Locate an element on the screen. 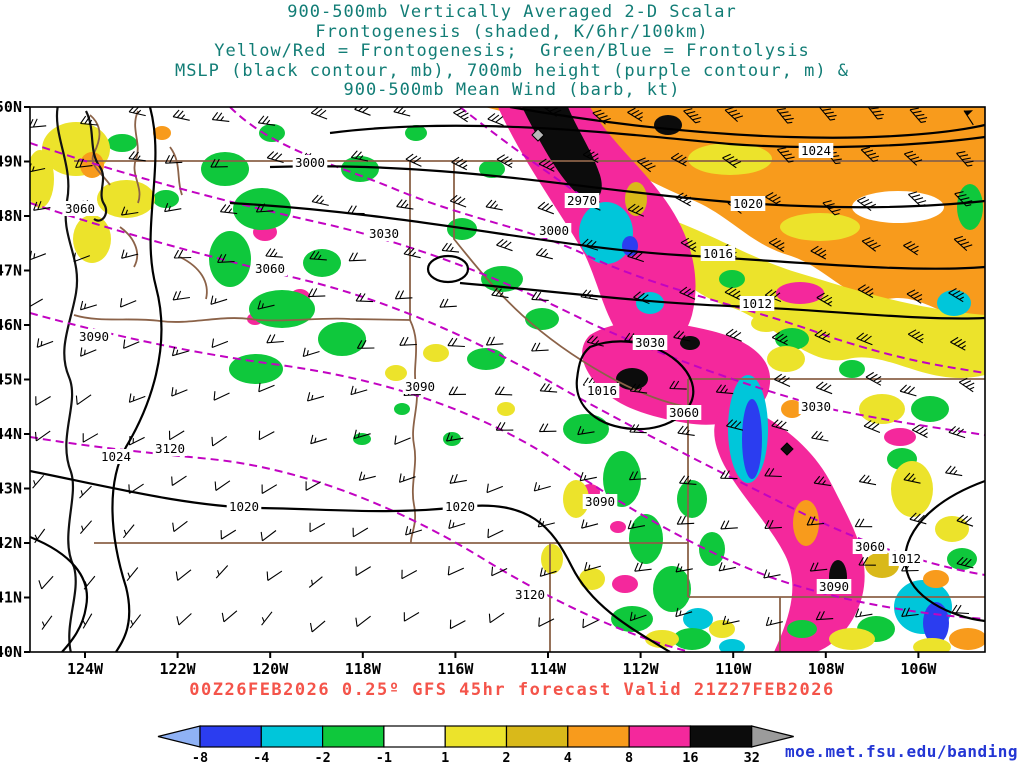 Image resolution: width=1024 pixels, height=770 pixels. svg-text: 1 is located at coordinates (445, 758).